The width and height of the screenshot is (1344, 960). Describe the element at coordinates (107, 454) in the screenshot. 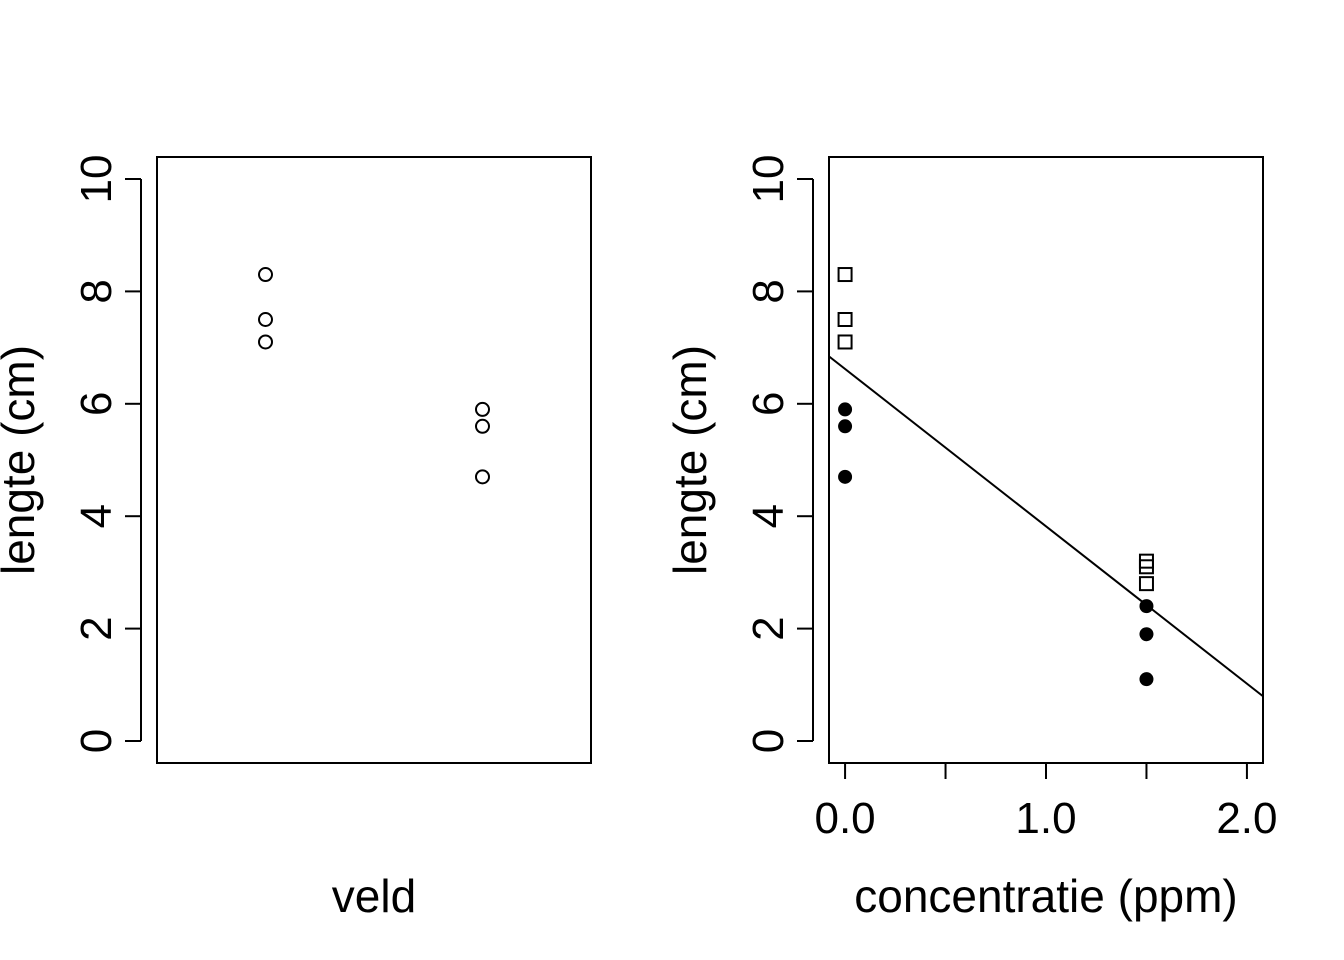

I see `y-axis-left: 0 2 4 6 8 10` at that location.